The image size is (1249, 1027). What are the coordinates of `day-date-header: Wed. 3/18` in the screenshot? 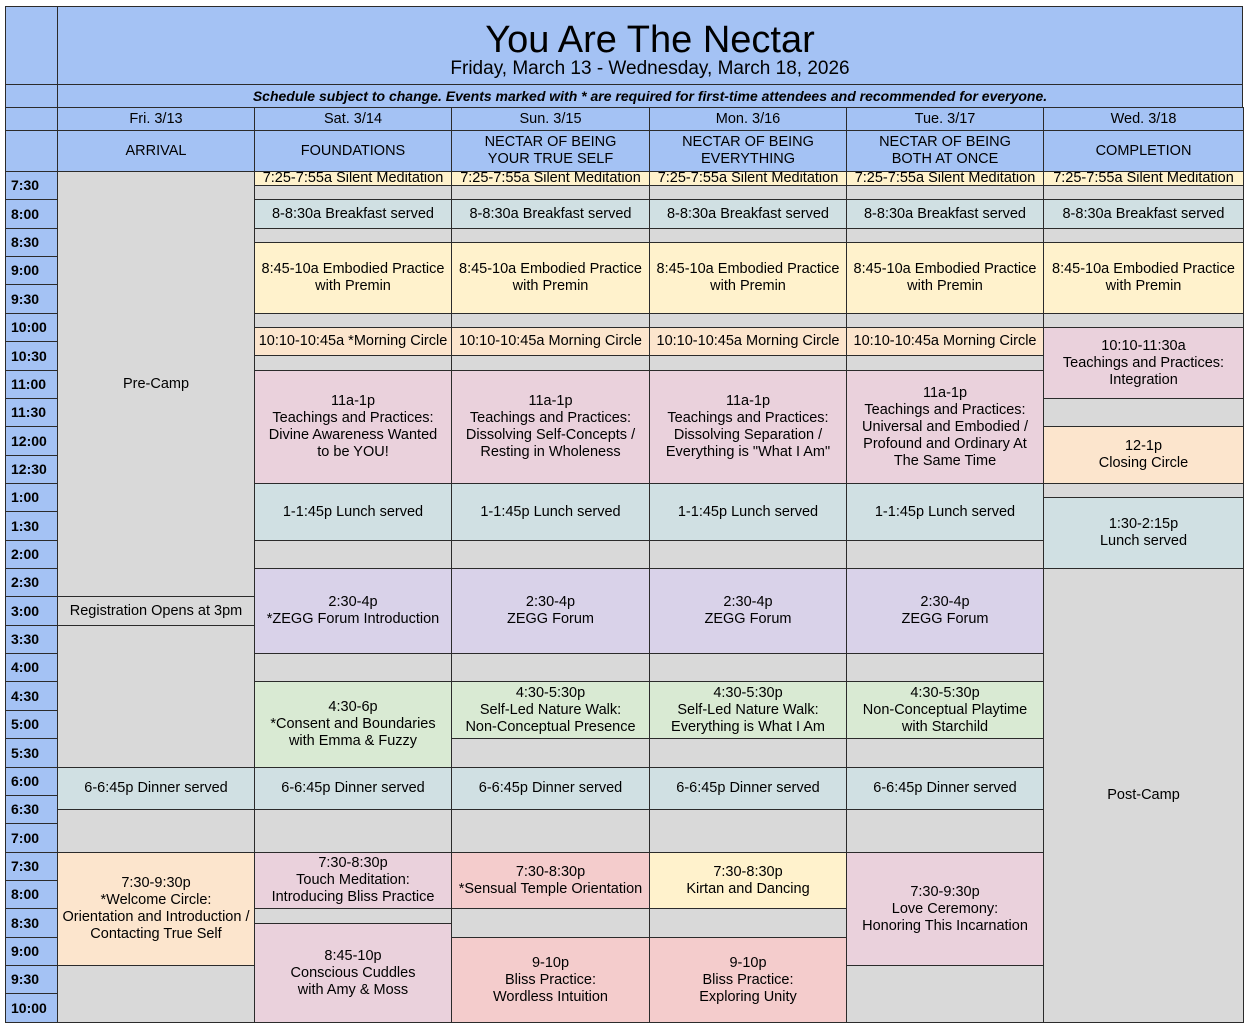 It's located at (1143, 119).